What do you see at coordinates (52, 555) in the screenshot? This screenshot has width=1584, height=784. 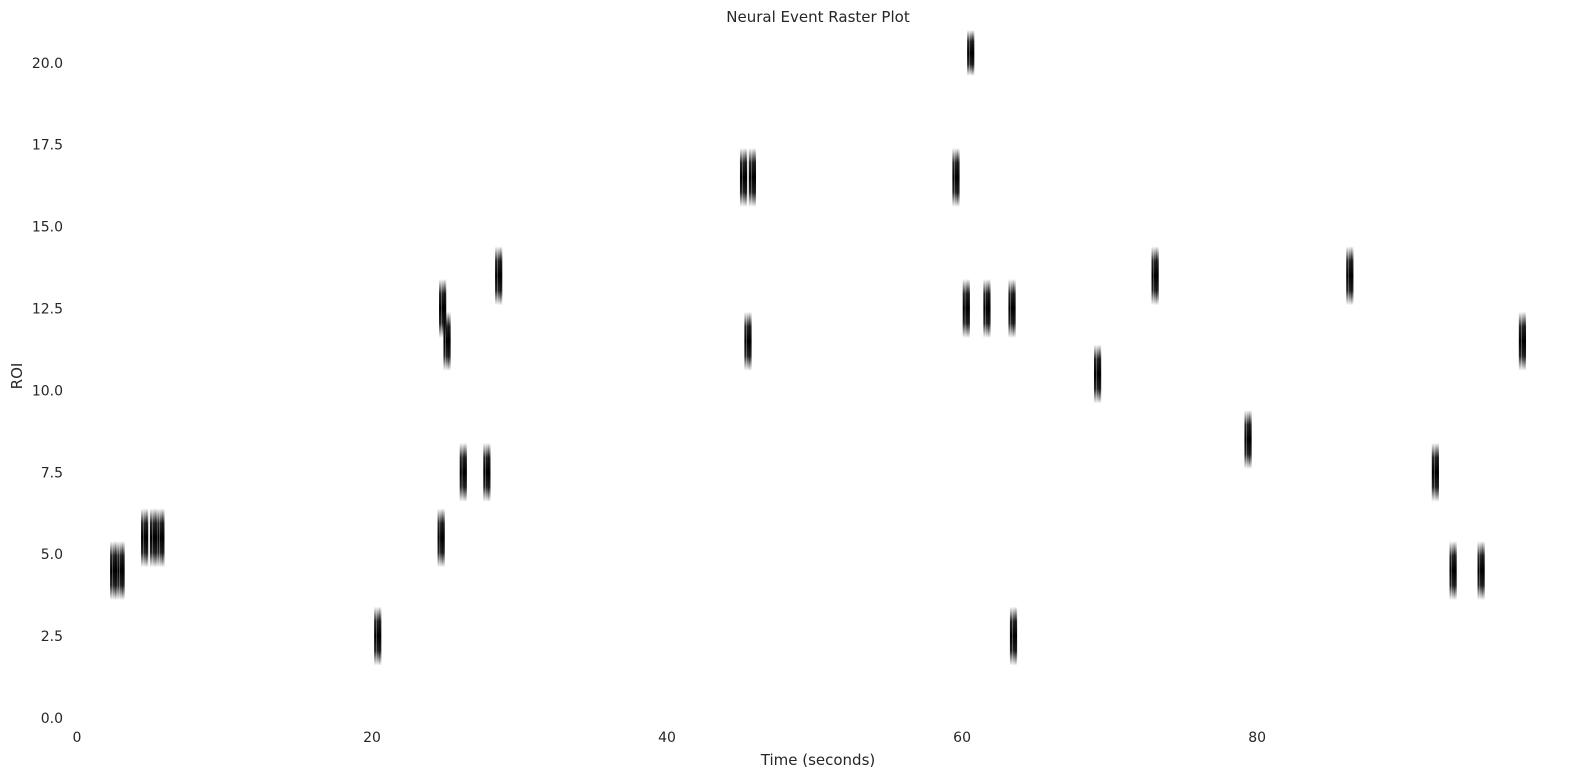 I see `y-tick-label: 5.0` at bounding box center [52, 555].